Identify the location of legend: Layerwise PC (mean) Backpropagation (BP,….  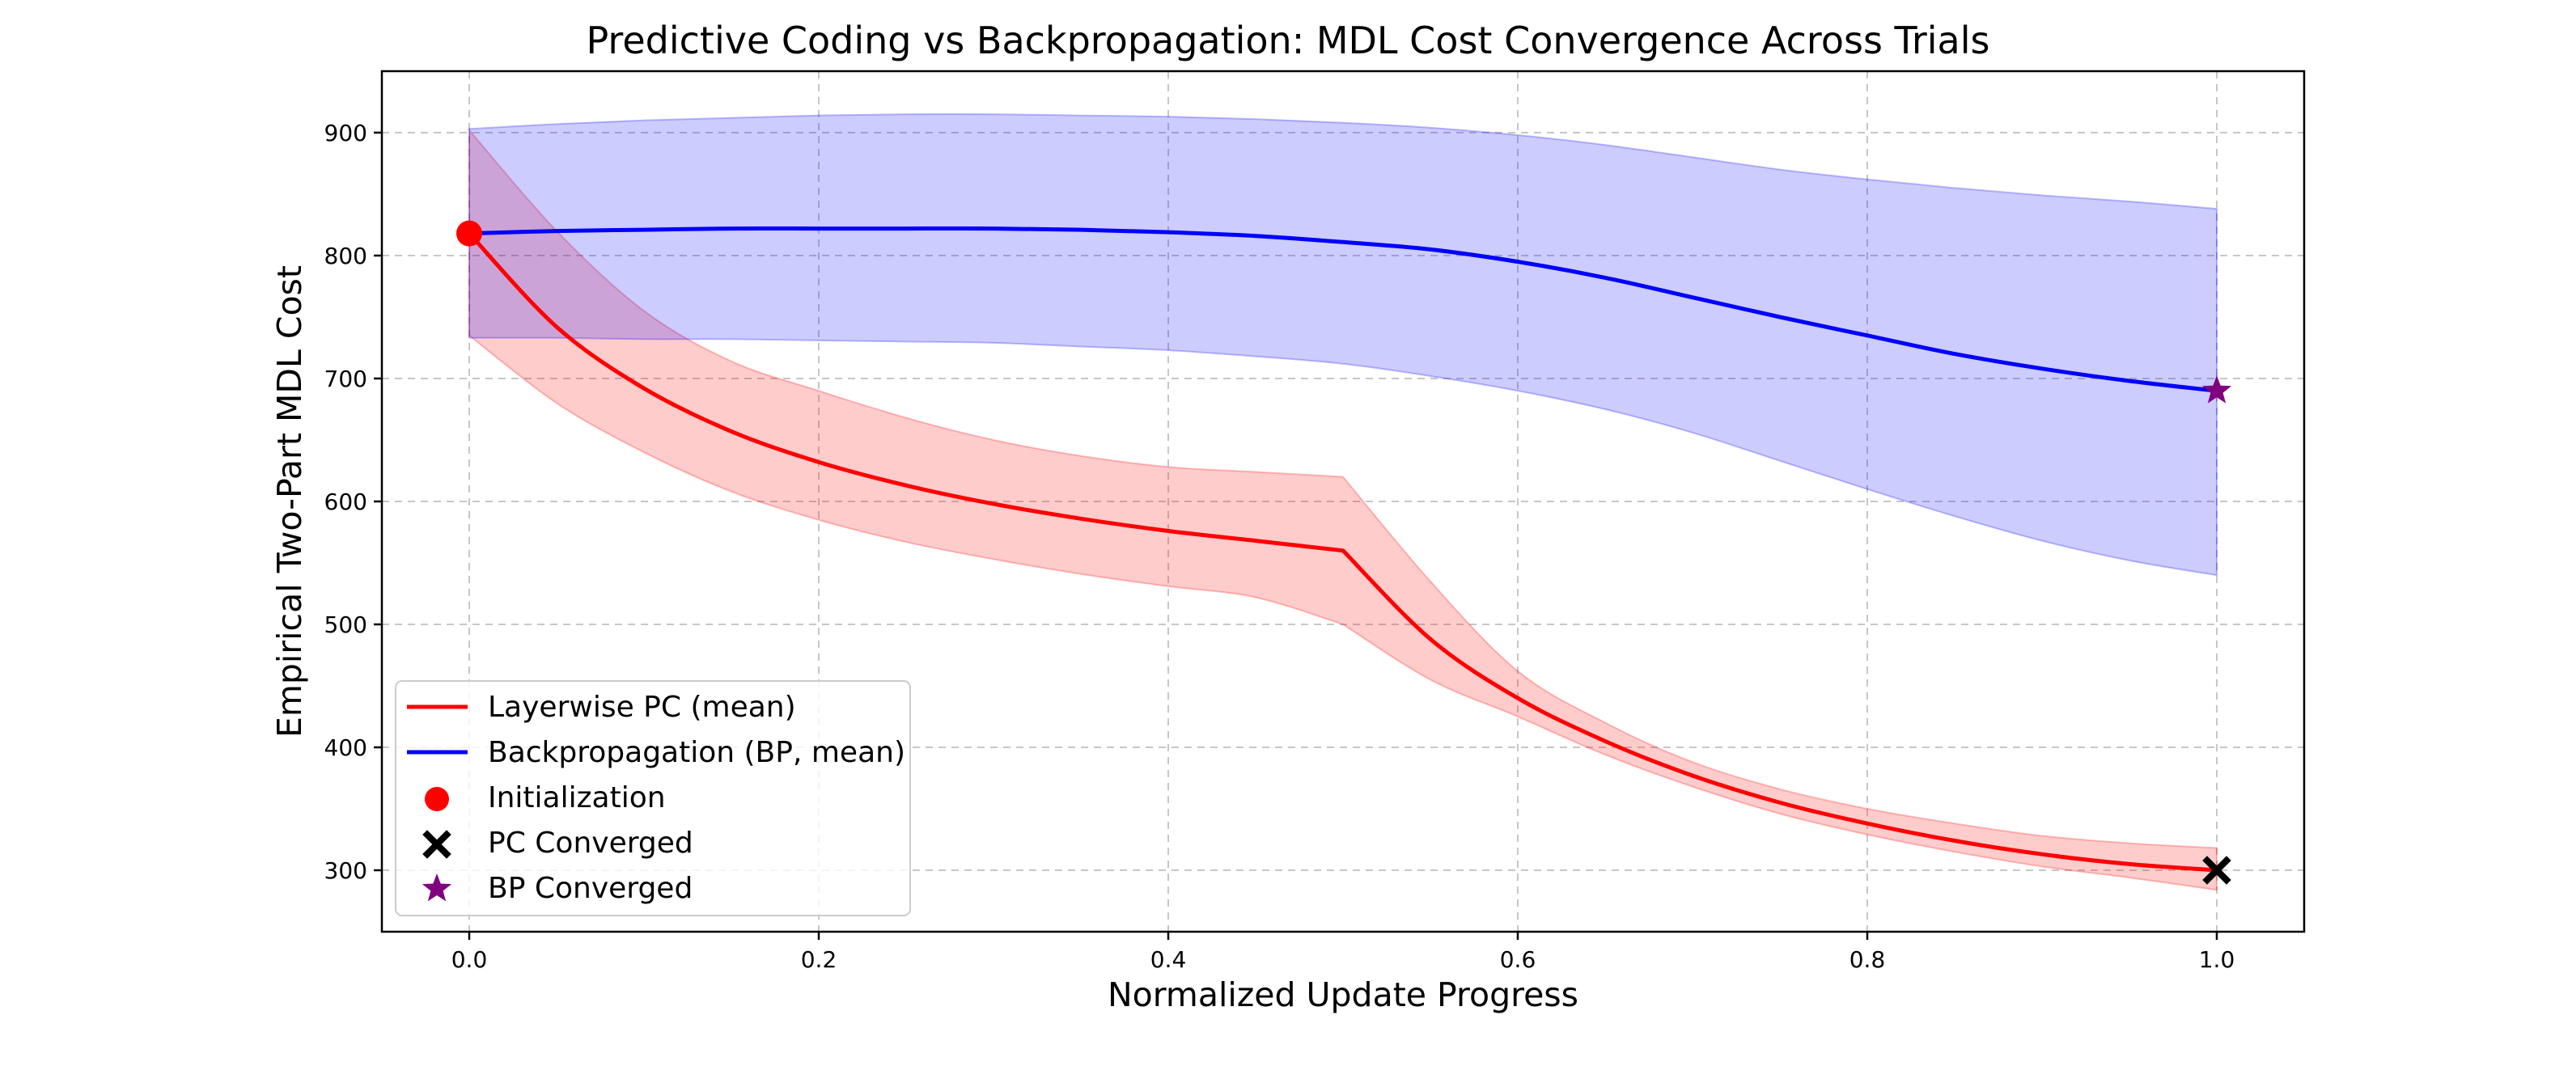
(653, 798).